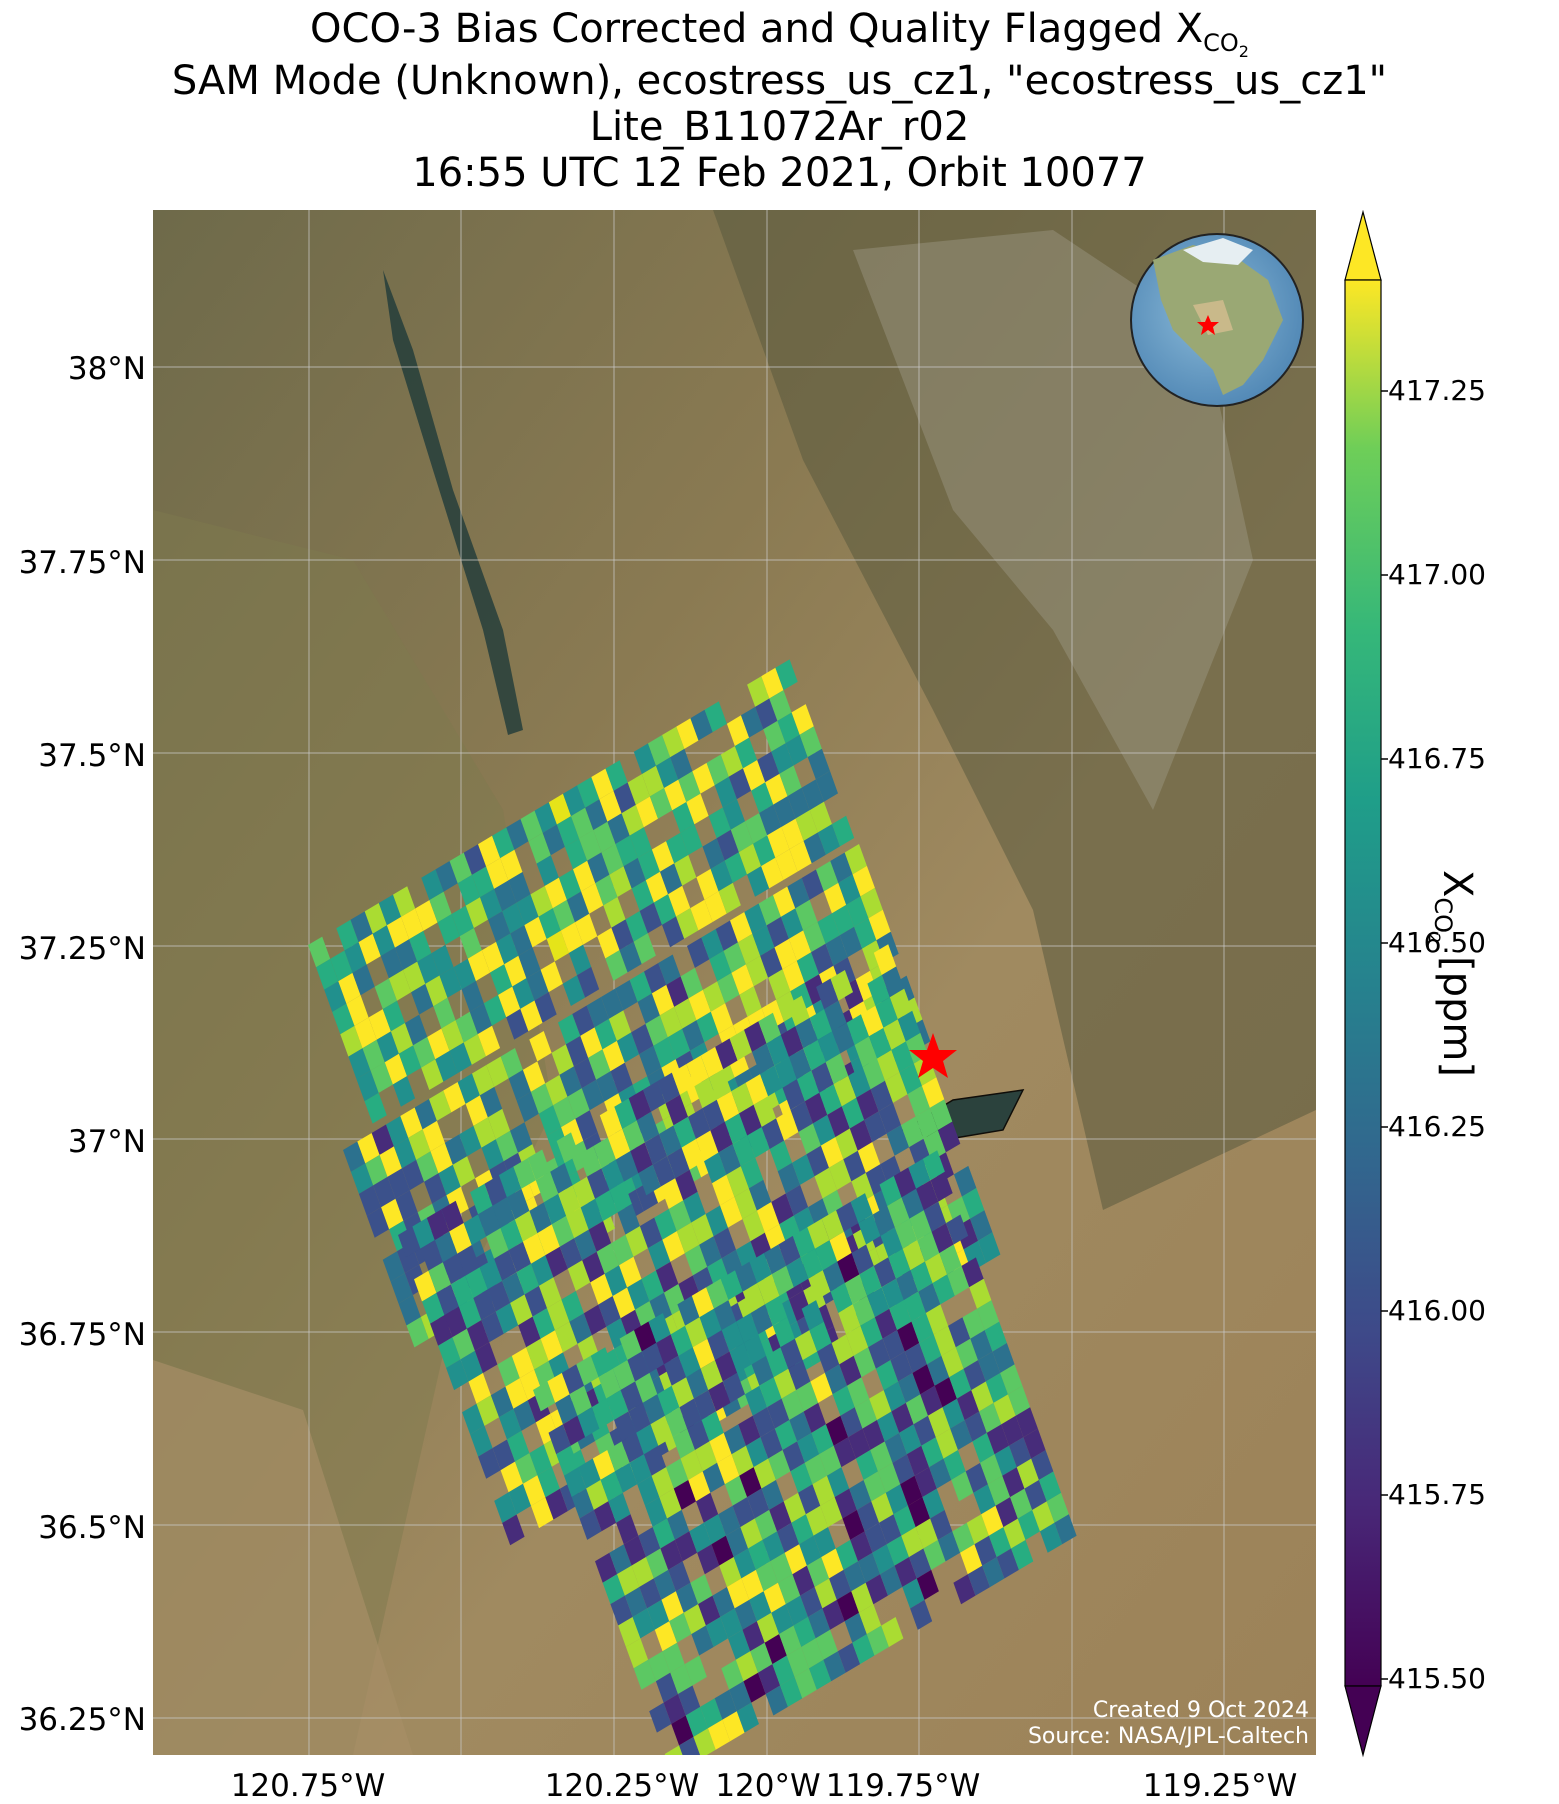 This screenshot has height=1804, width=1559. What do you see at coordinates (308, 1786) in the screenshot?
I see `lon-label-120-75: 120.75°W` at bounding box center [308, 1786].